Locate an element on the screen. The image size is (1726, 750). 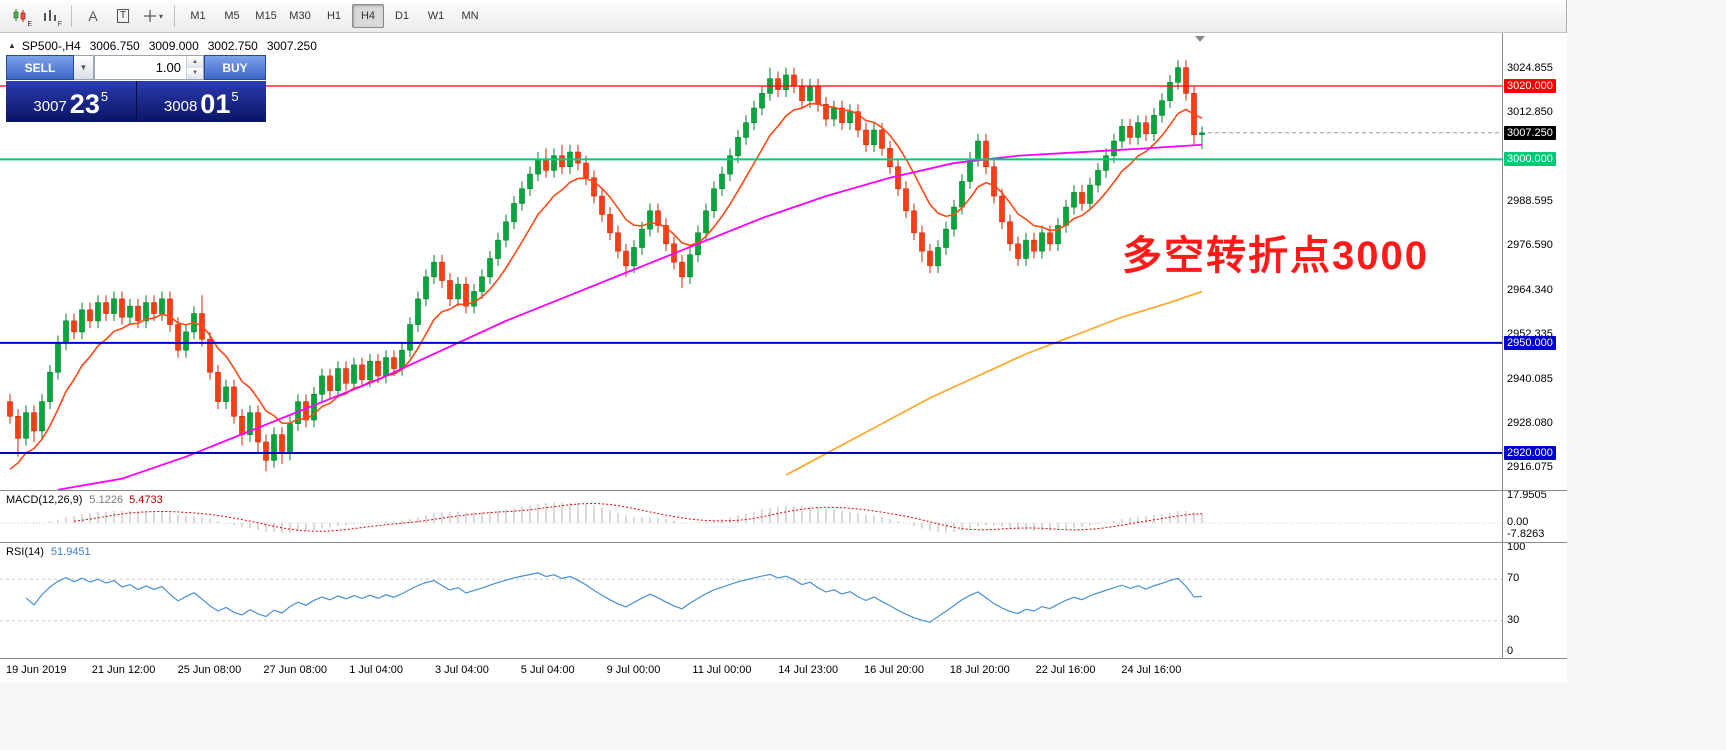
macd-panel: MACD(12,26,9) 5.1226 5.4733 is located at coordinates (751, 516).